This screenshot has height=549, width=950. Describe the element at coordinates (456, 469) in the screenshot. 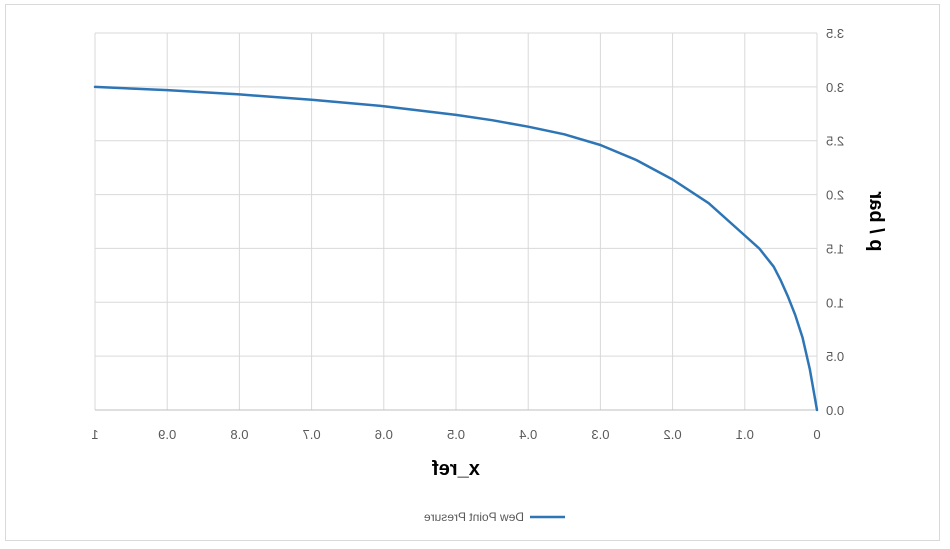

I see `x-axis-title: x_ref` at that location.